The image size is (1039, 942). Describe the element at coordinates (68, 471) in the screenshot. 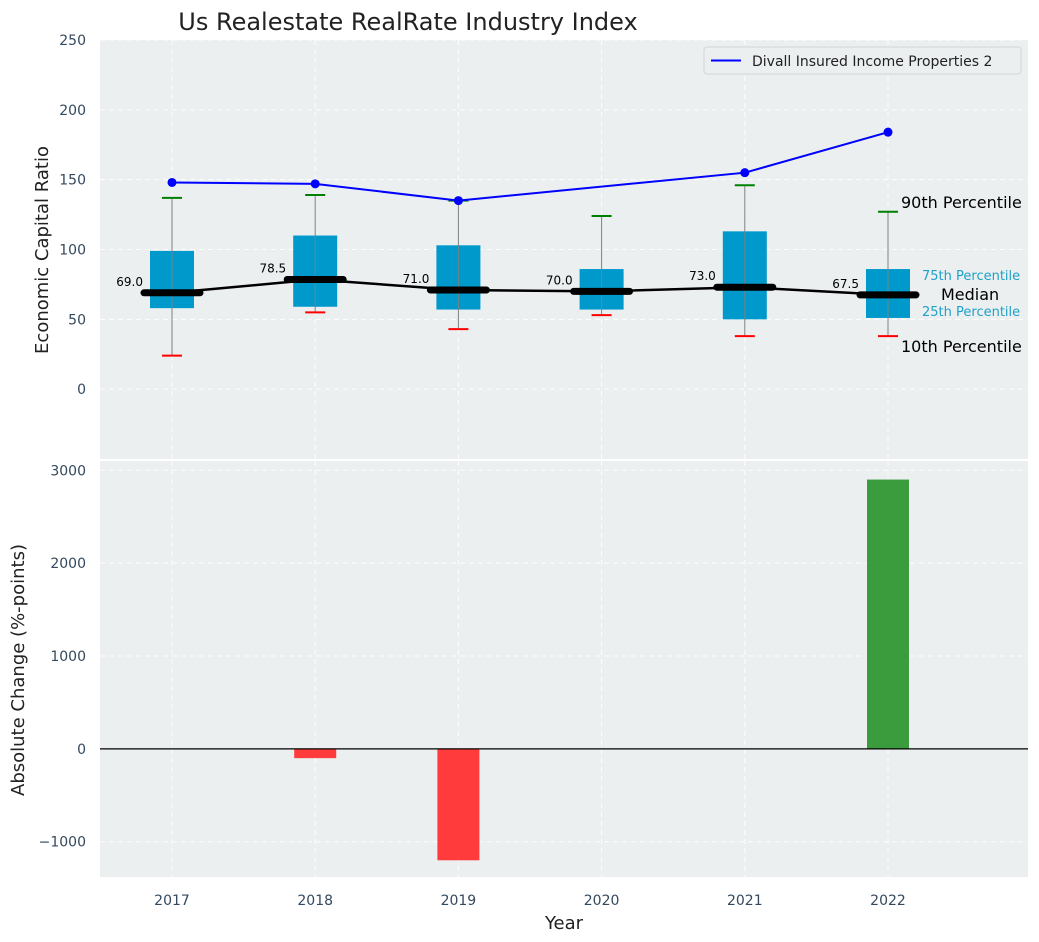

I see `bottom-y-tick-label-4: 3000` at that location.